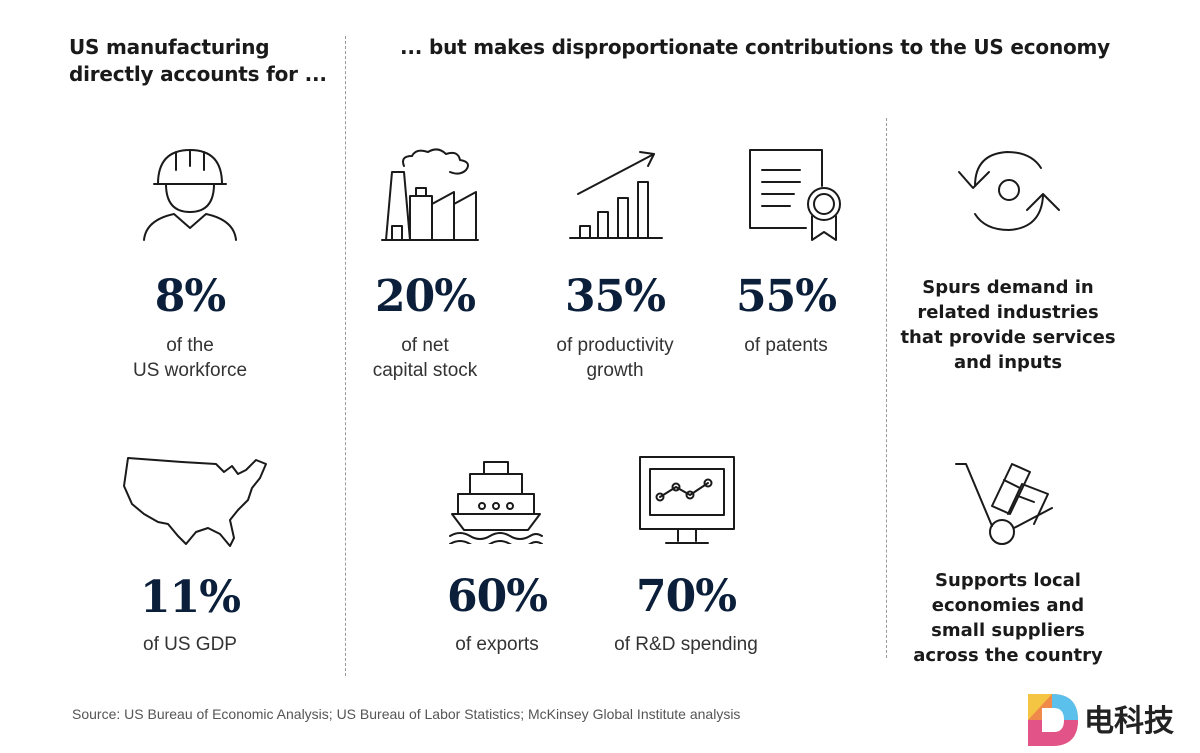 The image size is (1200, 753). I want to click on stat-caption-rnd: of R&D spending, so click(686, 644).